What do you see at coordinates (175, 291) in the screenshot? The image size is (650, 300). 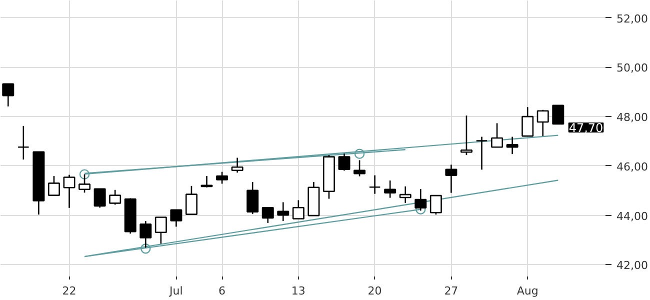 I see `x-tick-label: Jul` at bounding box center [175, 291].